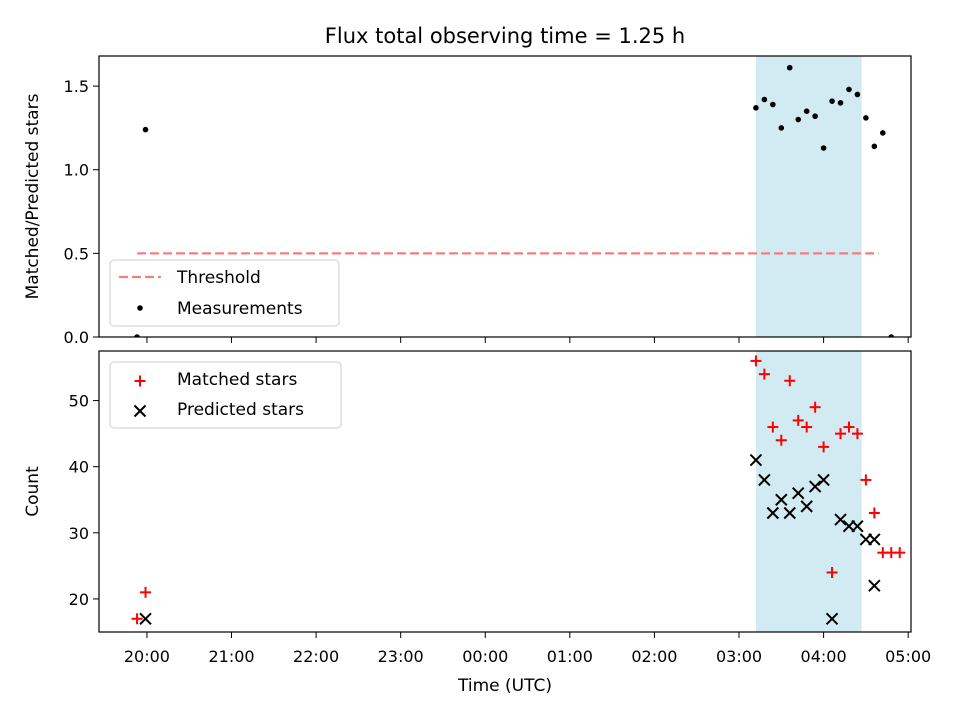 This screenshot has width=960, height=720. What do you see at coordinates (33, 196) in the screenshot?
I see `y-axis-label: Matched/Predicted stars` at bounding box center [33, 196].